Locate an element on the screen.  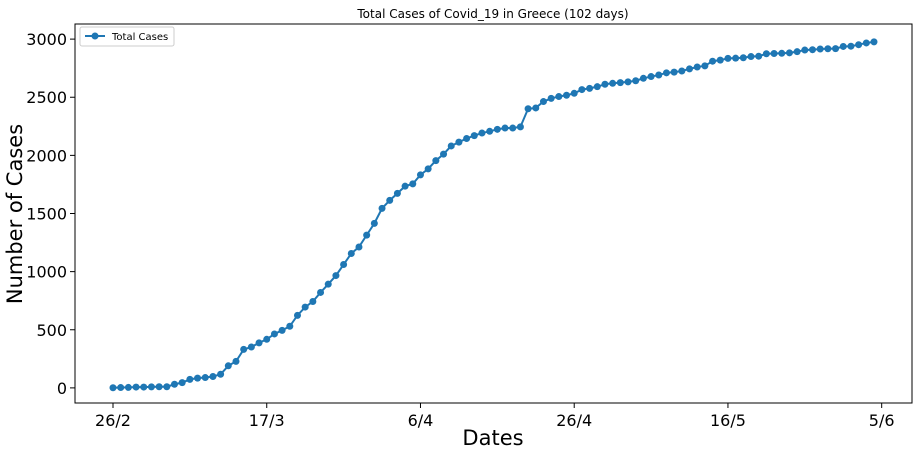
legend-box is located at coordinates (127, 36).